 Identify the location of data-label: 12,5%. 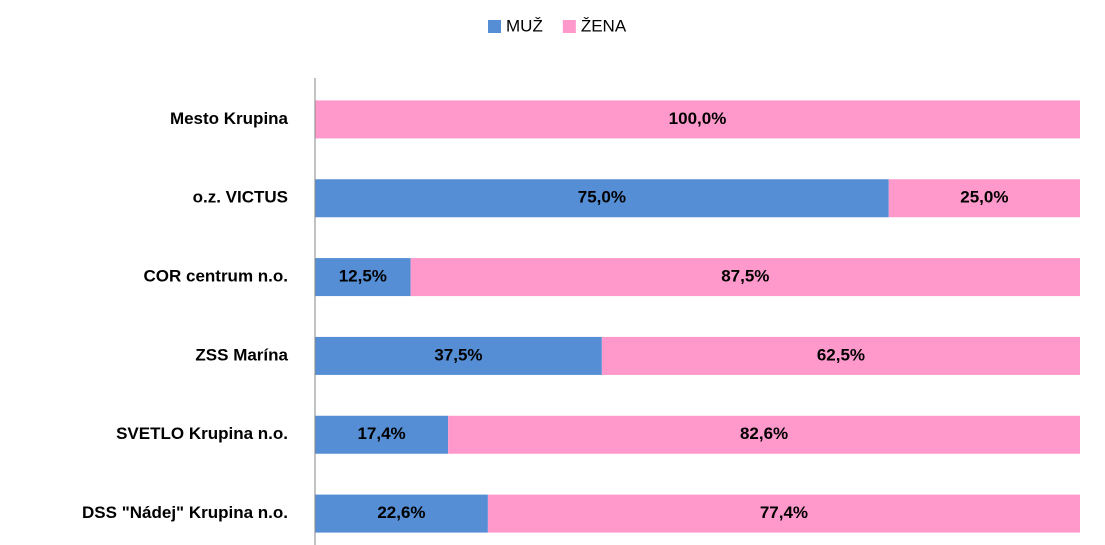
(363, 276).